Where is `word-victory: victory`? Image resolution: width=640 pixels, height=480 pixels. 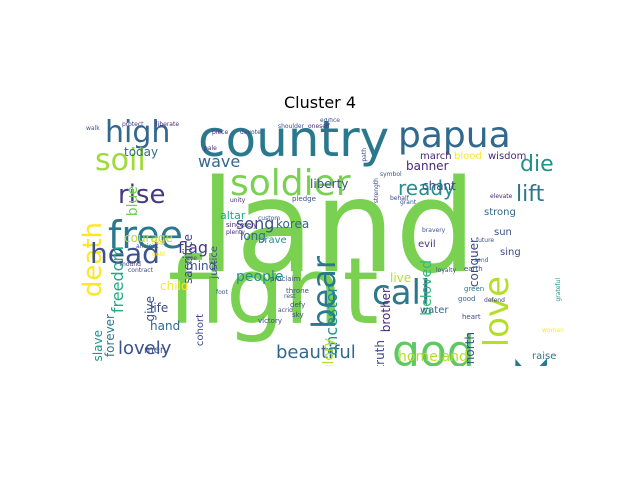
word-victory: victory is located at coordinates (270, 321).